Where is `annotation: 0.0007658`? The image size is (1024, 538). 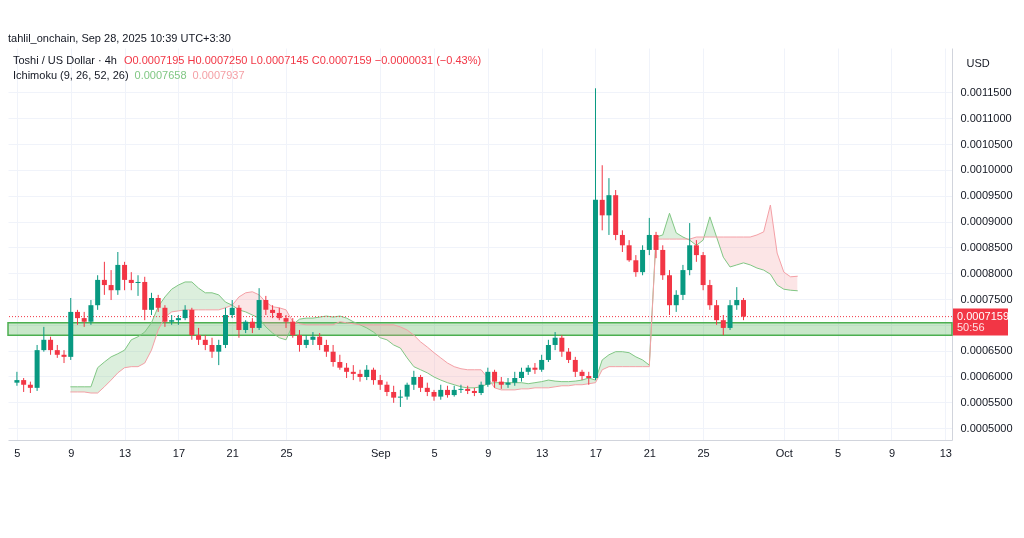
annotation: 0.0007658 is located at coordinates (160, 75).